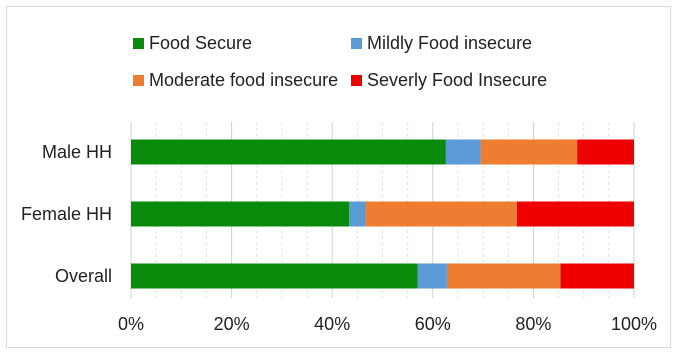 The width and height of the screenshot is (677, 354). Describe the element at coordinates (597, 276) in the screenshot. I see `bar-segment-severly-food-insecure-overall` at that location.